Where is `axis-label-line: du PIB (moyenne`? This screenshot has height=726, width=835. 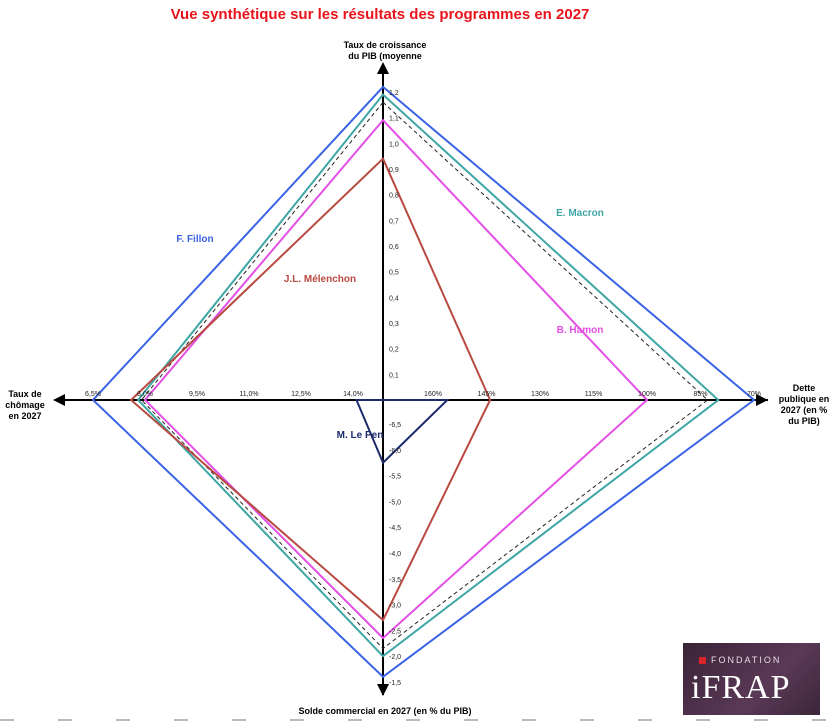
axis-label-line: du PIB (moyenne is located at coordinates (385, 56).